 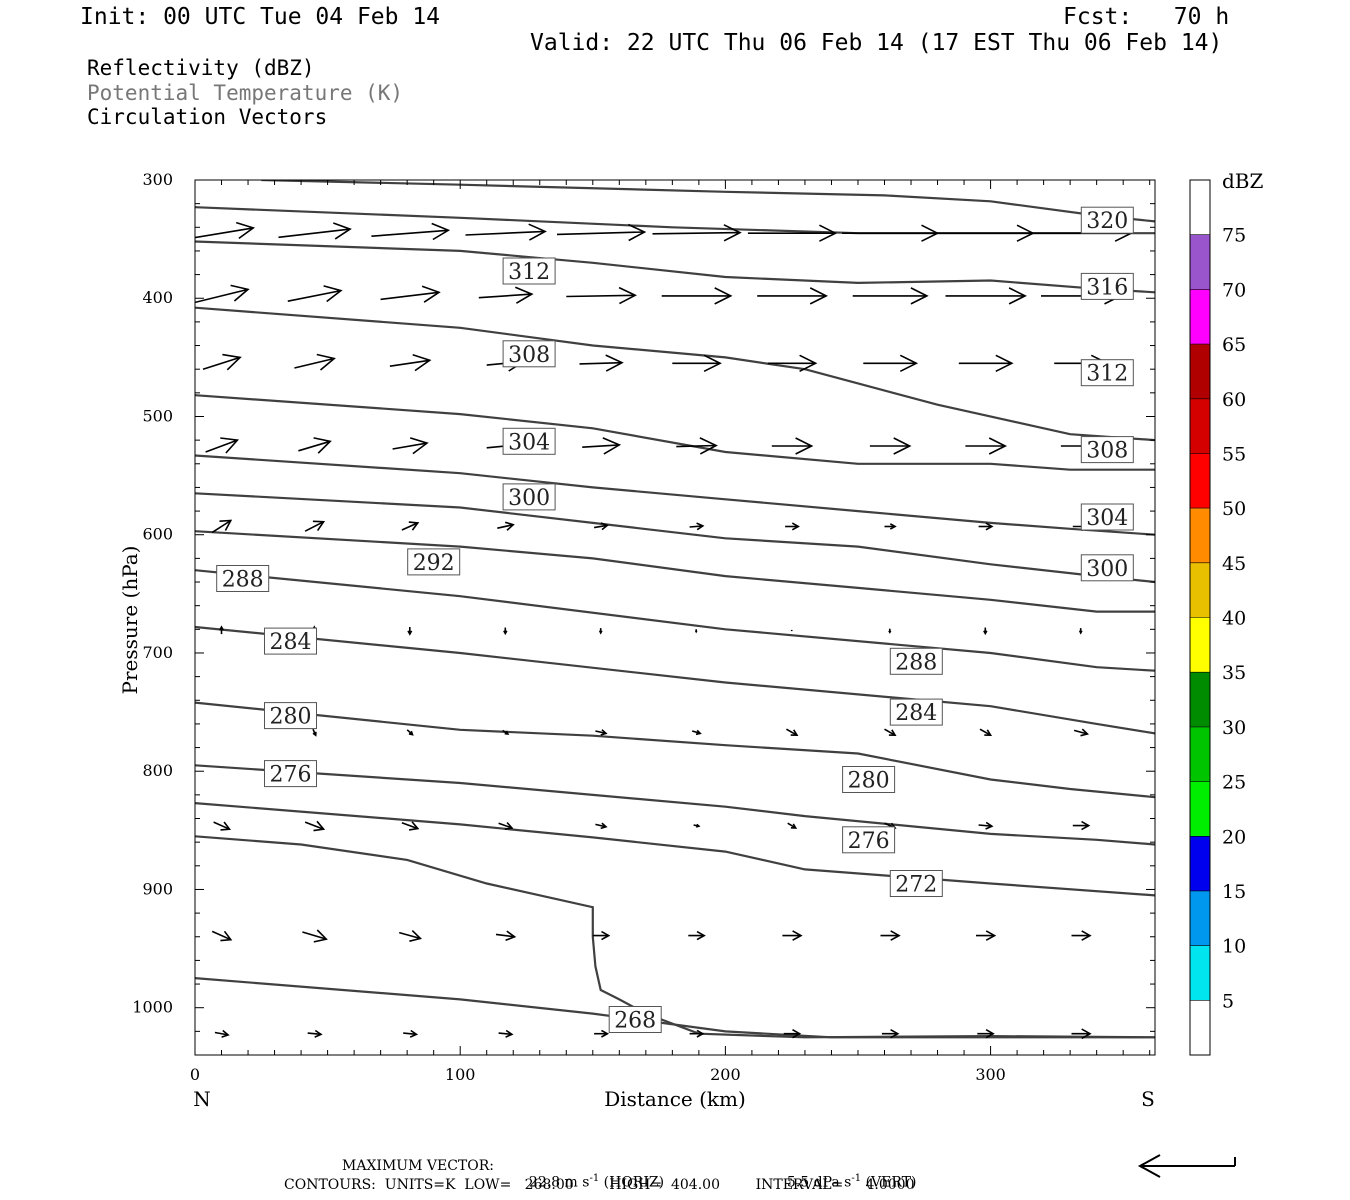 I want to click on x-axis-label: Distance (km), so click(x=675, y=1099).